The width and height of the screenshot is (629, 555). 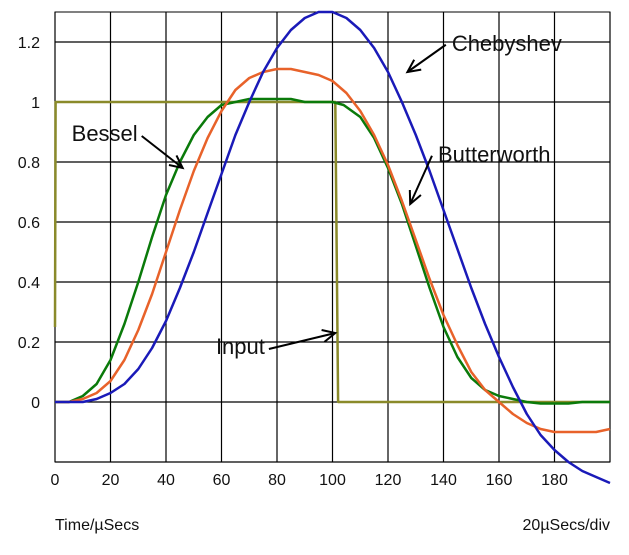 What do you see at coordinates (35, 403) in the screenshot?
I see `y-tick-label: 0` at bounding box center [35, 403].